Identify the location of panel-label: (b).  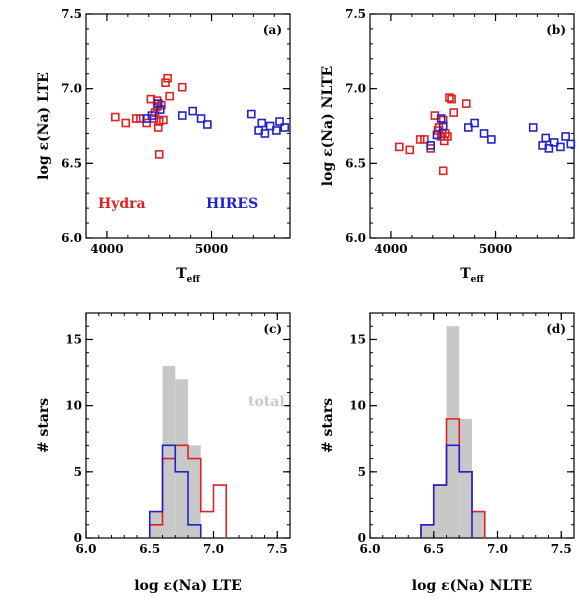
(556, 30).